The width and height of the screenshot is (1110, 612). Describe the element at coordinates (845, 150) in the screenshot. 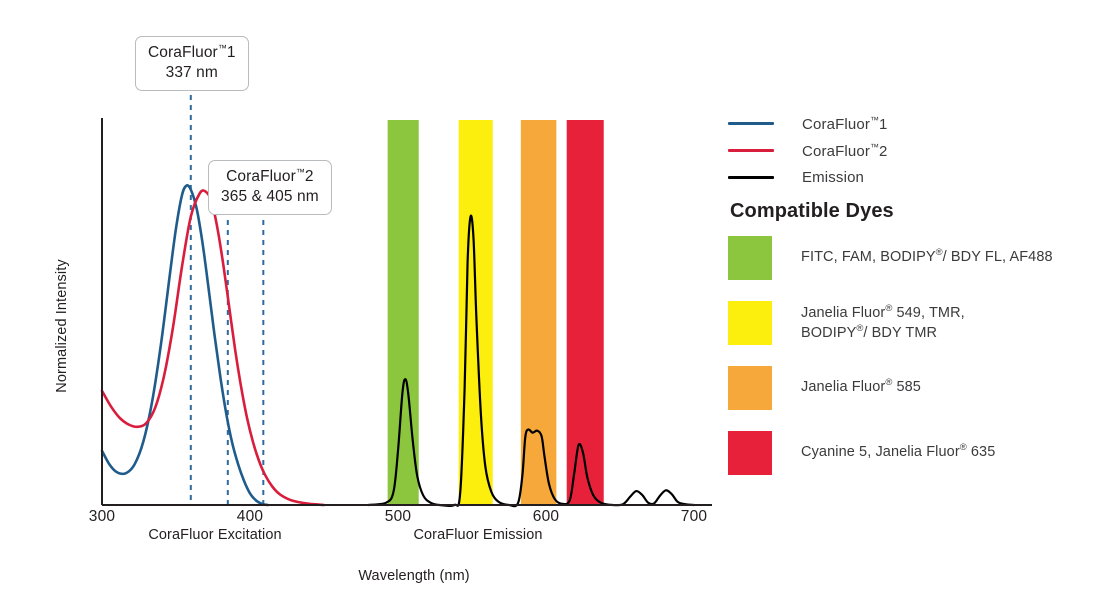

I see `legend-label-corafluor-2: CoraFluor™2` at that location.